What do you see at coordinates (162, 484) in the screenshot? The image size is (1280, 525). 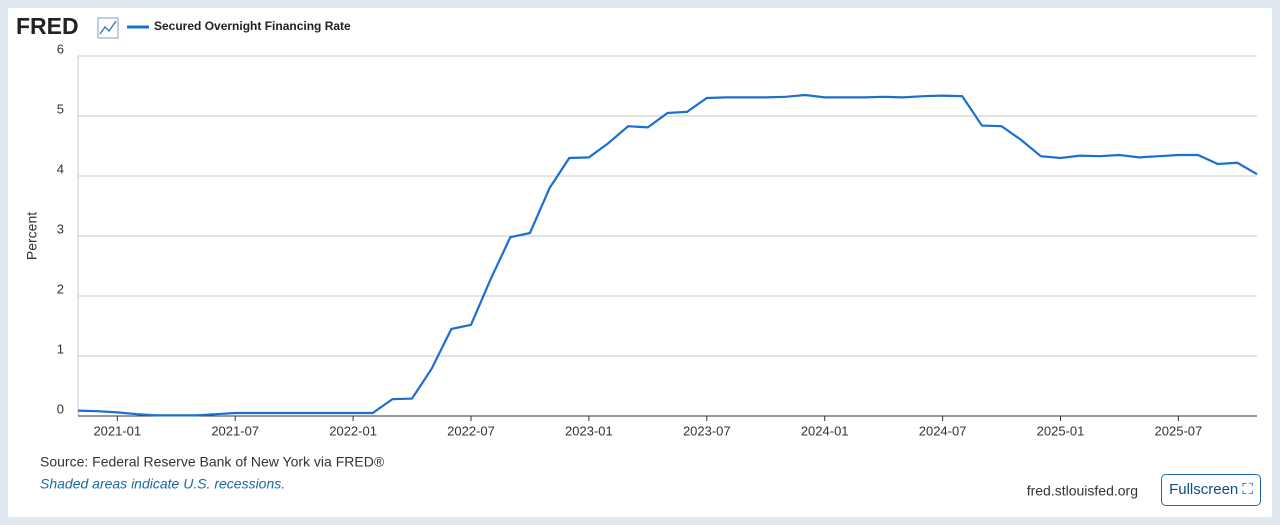 I see `note: Shaded areas indicate U.S. recessions.` at bounding box center [162, 484].